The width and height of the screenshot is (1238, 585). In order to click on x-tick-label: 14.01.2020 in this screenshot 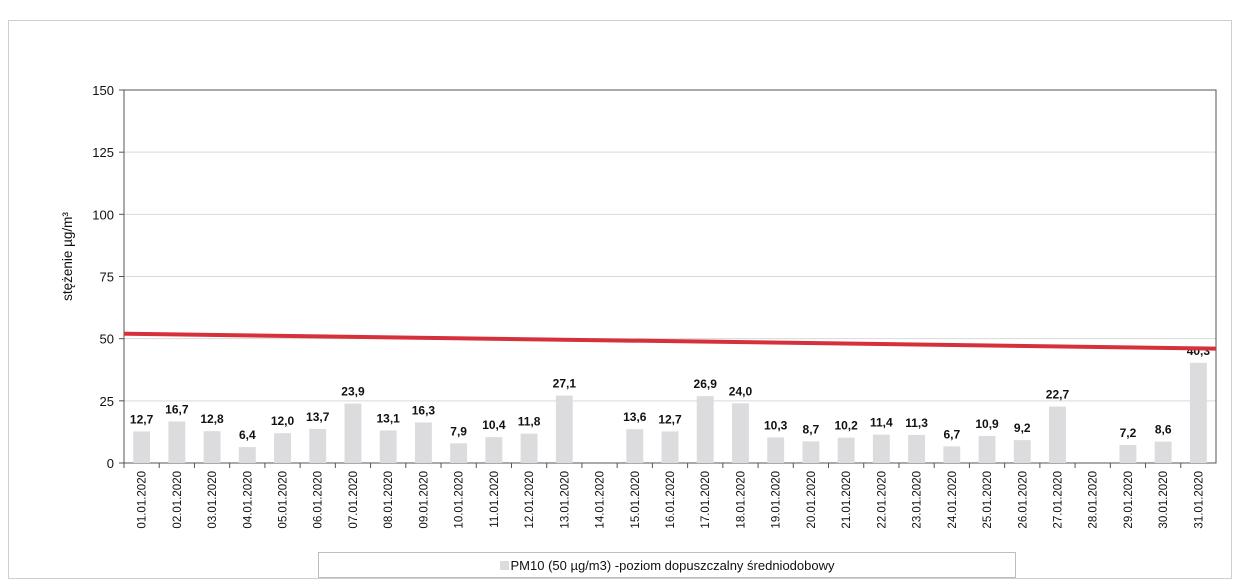, I will do `click(601, 500)`.